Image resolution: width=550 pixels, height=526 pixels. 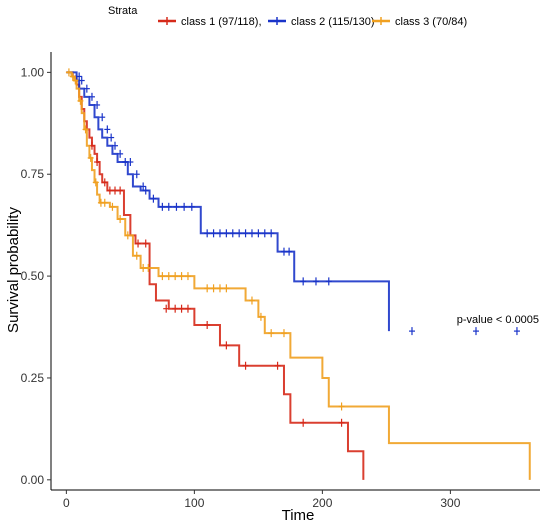 What do you see at coordinates (431, 22) in the screenshot?
I see `legend-label-class-3: class 3 (70/84)` at bounding box center [431, 22].